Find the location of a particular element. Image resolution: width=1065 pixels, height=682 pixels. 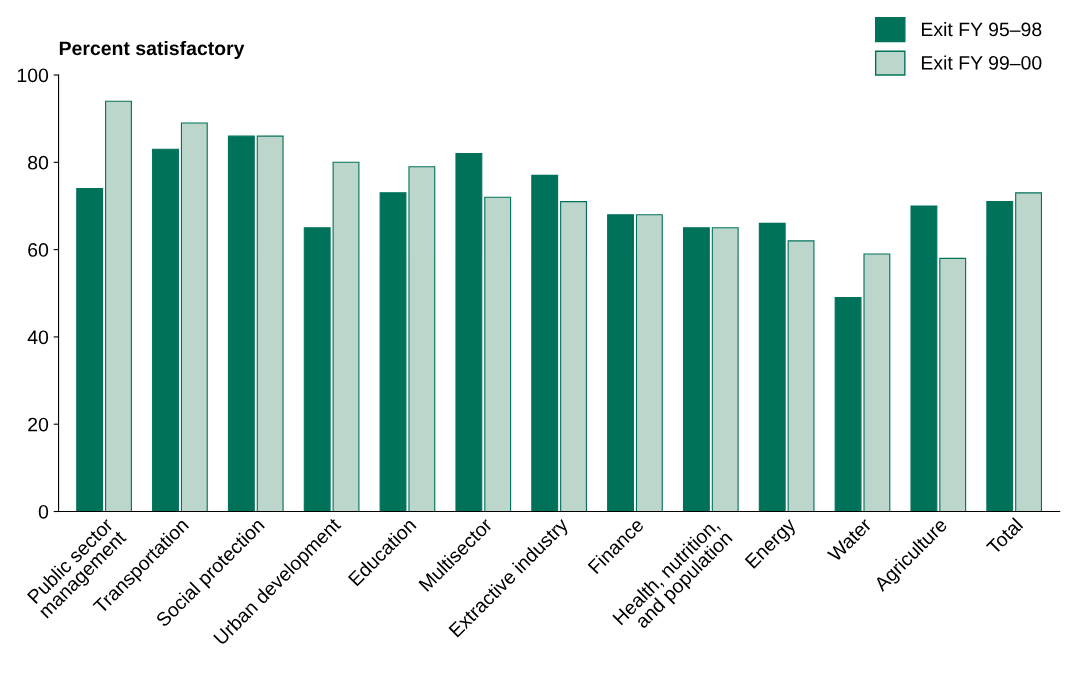

legend-label: Exit FY 95–98 is located at coordinates (981, 29).